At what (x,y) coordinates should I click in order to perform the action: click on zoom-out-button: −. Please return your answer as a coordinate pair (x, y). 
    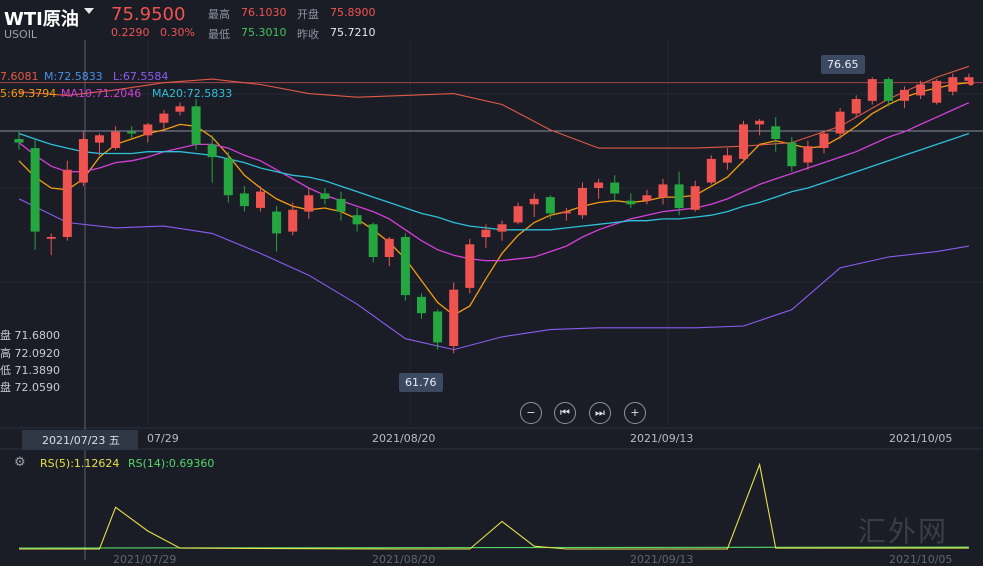
    Looking at the image, I should click on (531, 413).